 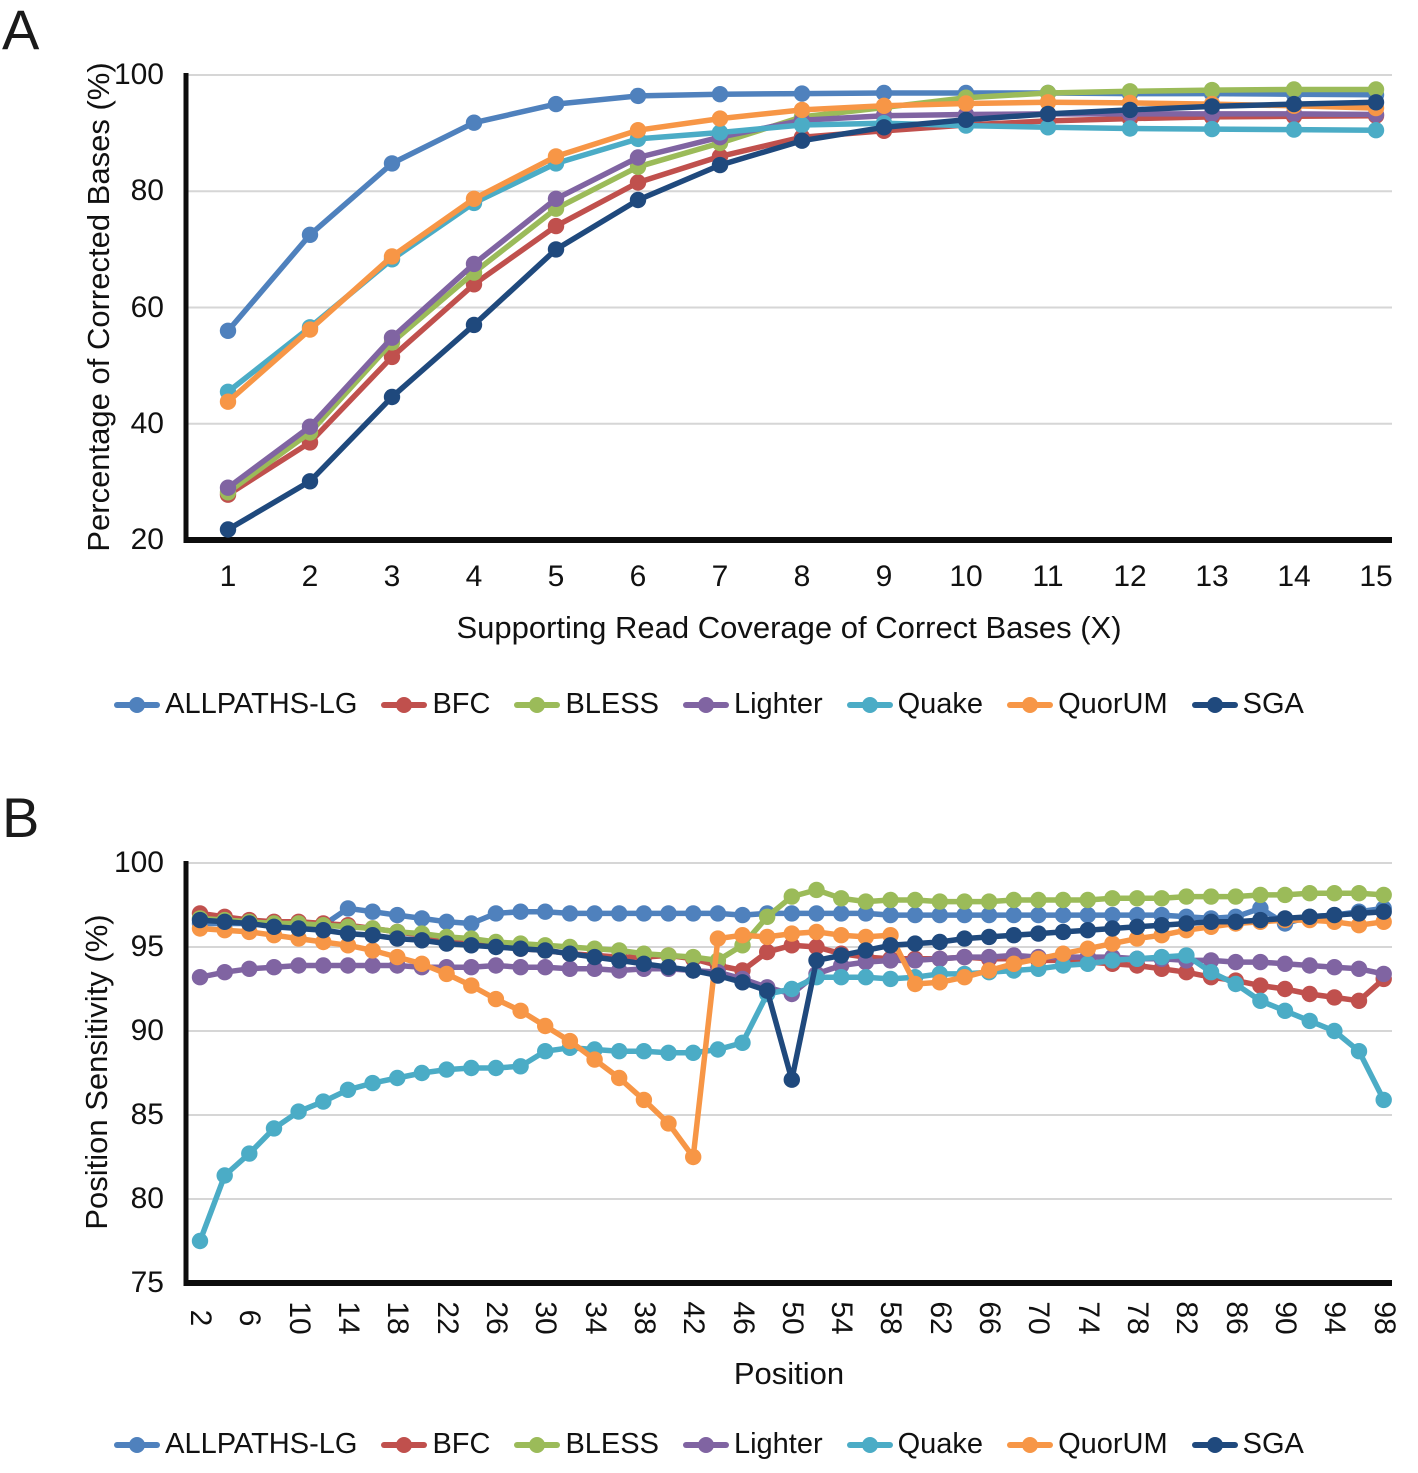 What do you see at coordinates (914, 1444) in the screenshot?
I see `legend-item-Quake: Quake` at bounding box center [914, 1444].